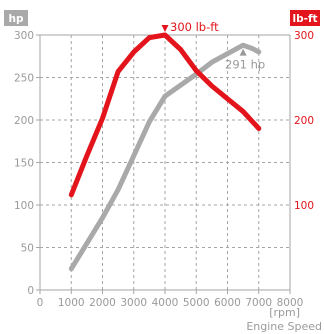  I want to click on y-right-tick-label: 200, so click(304, 121).